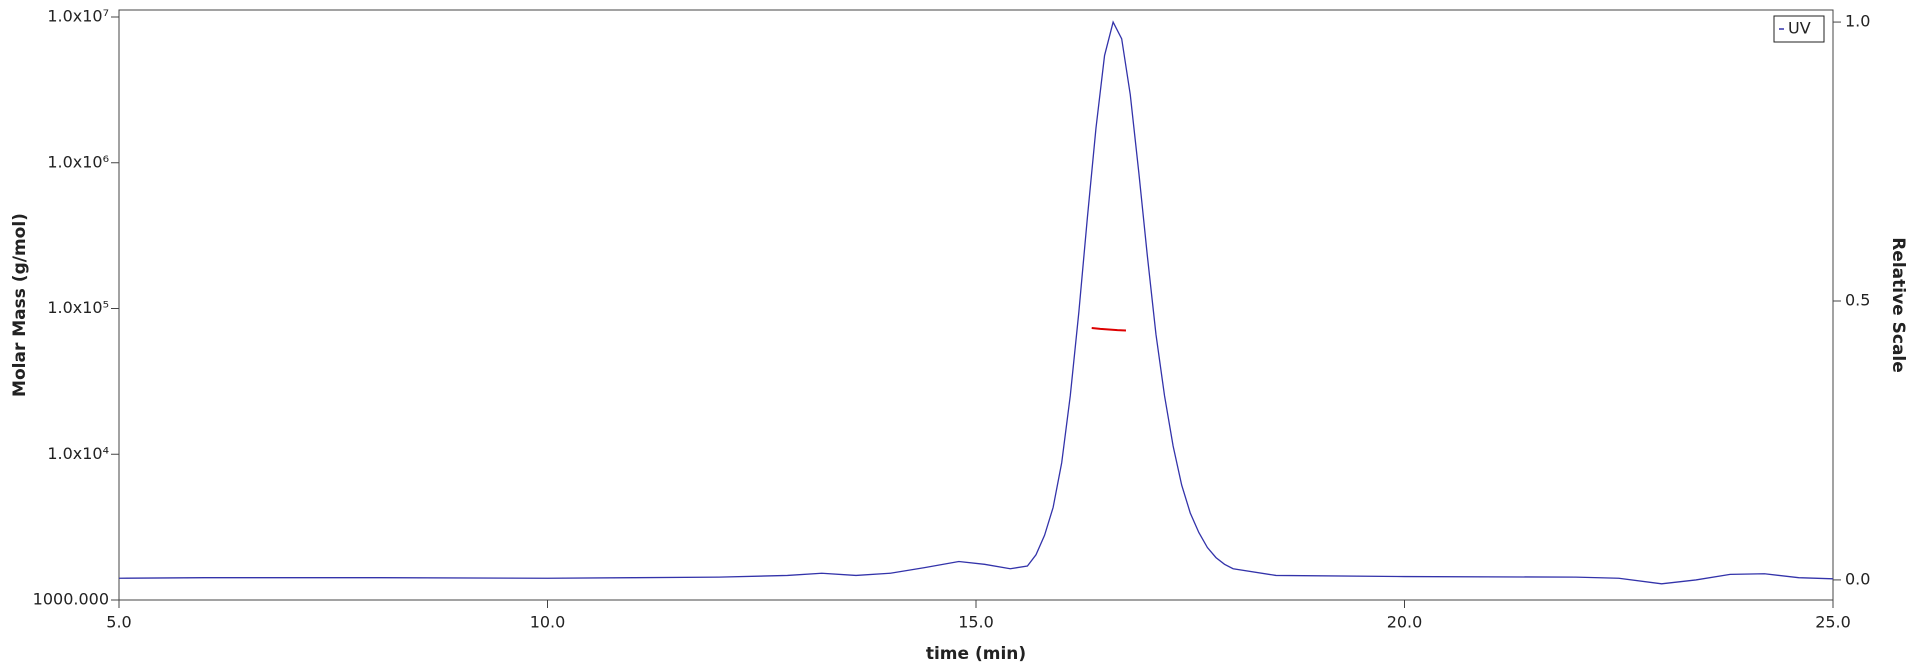 The height and width of the screenshot is (672, 1920). What do you see at coordinates (1833, 622) in the screenshot?
I see `x-tick-label: 25.0` at bounding box center [1833, 622].